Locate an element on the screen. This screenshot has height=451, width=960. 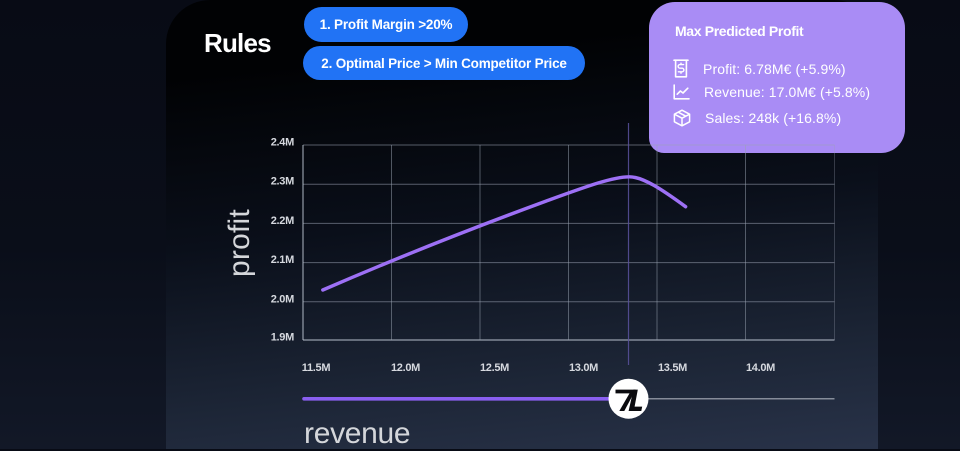
svg-text: 2.2M is located at coordinates (282, 221).